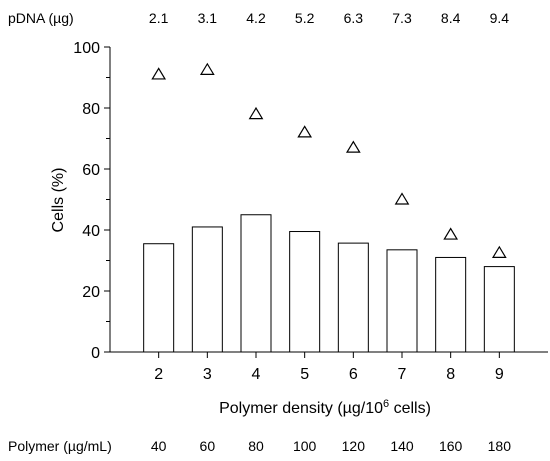 This screenshot has height=461, width=550. Describe the element at coordinates (91, 170) in the screenshot. I see `y-tick-label: 60` at that location.